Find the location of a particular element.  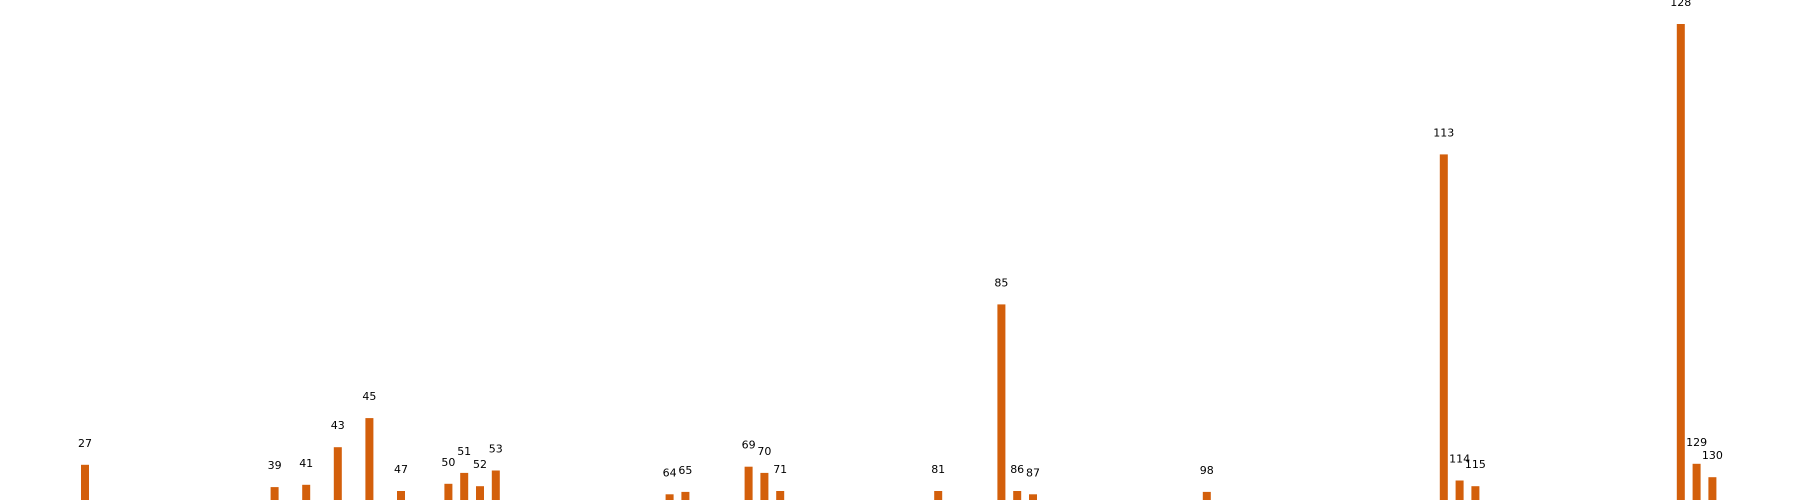

bar-label-64: 64 is located at coordinates (670, 472).